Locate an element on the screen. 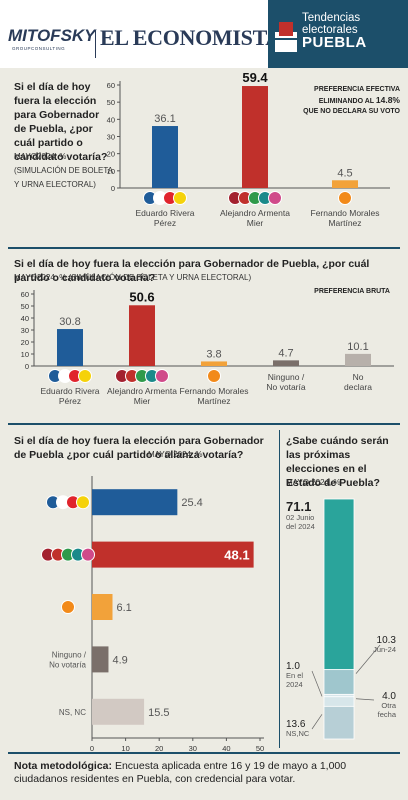 The height and width of the screenshot is (800, 408). data-label-alejandro-armenta-mier: 50.6 is located at coordinates (141, 296).